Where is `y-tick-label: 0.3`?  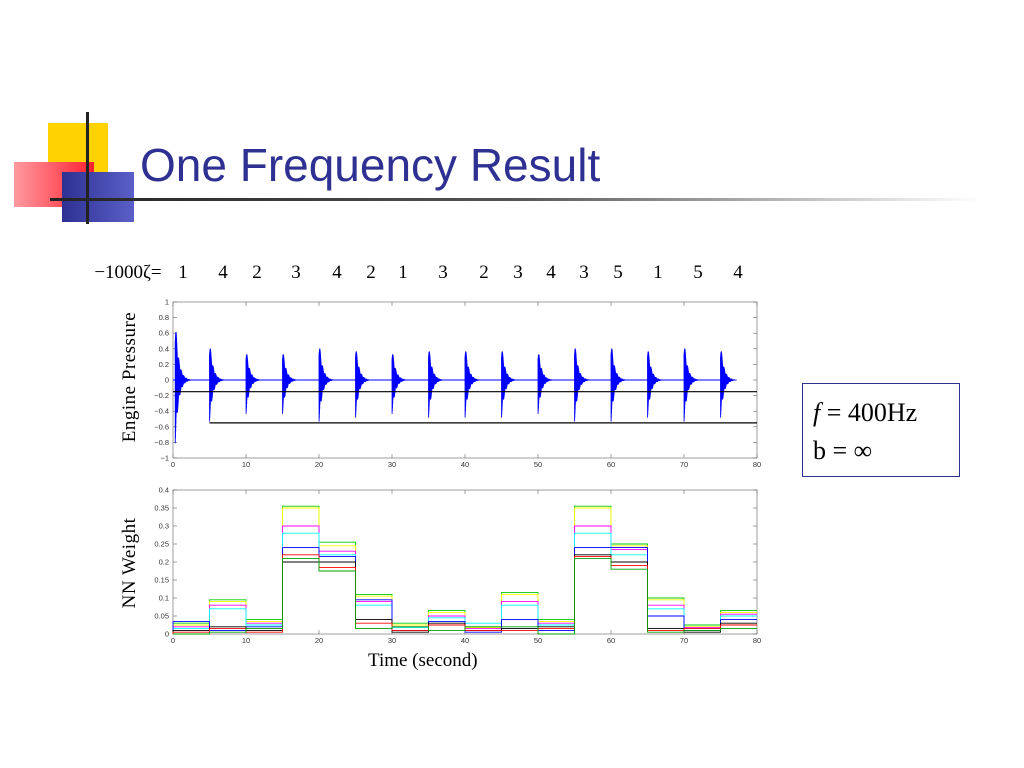 y-tick-label: 0.3 is located at coordinates (164, 526).